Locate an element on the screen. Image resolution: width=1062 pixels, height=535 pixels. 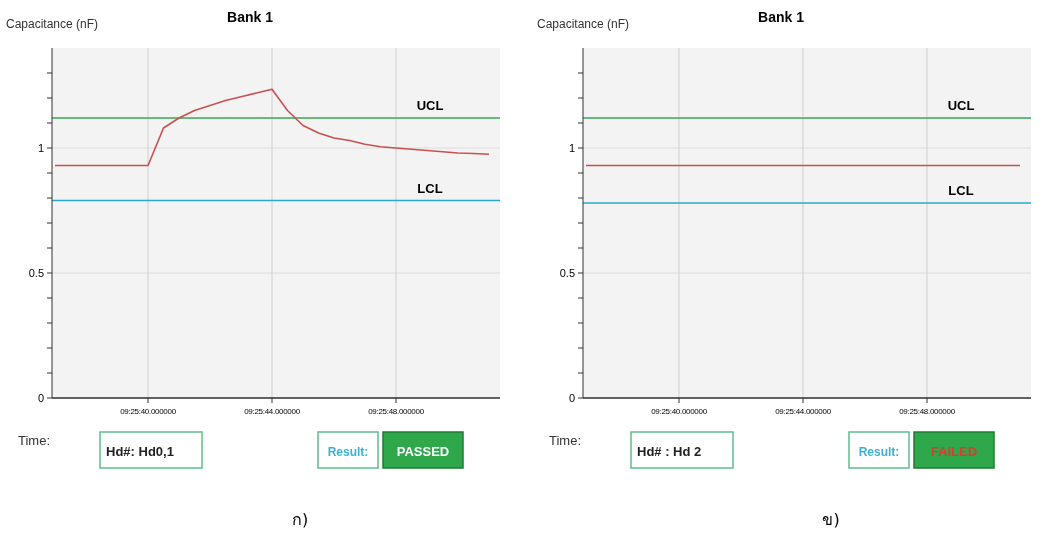
text: ข) is located at coordinates (831, 519).